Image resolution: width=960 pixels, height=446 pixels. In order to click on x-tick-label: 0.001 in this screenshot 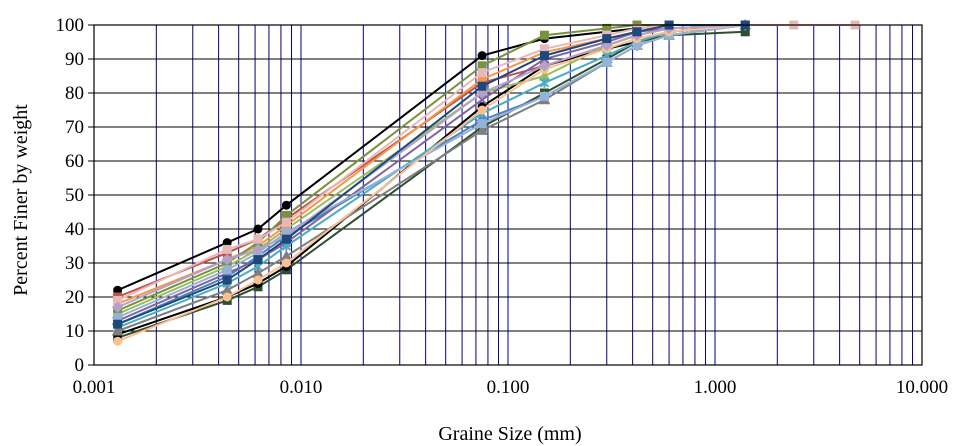, I will do `click(94, 387)`.